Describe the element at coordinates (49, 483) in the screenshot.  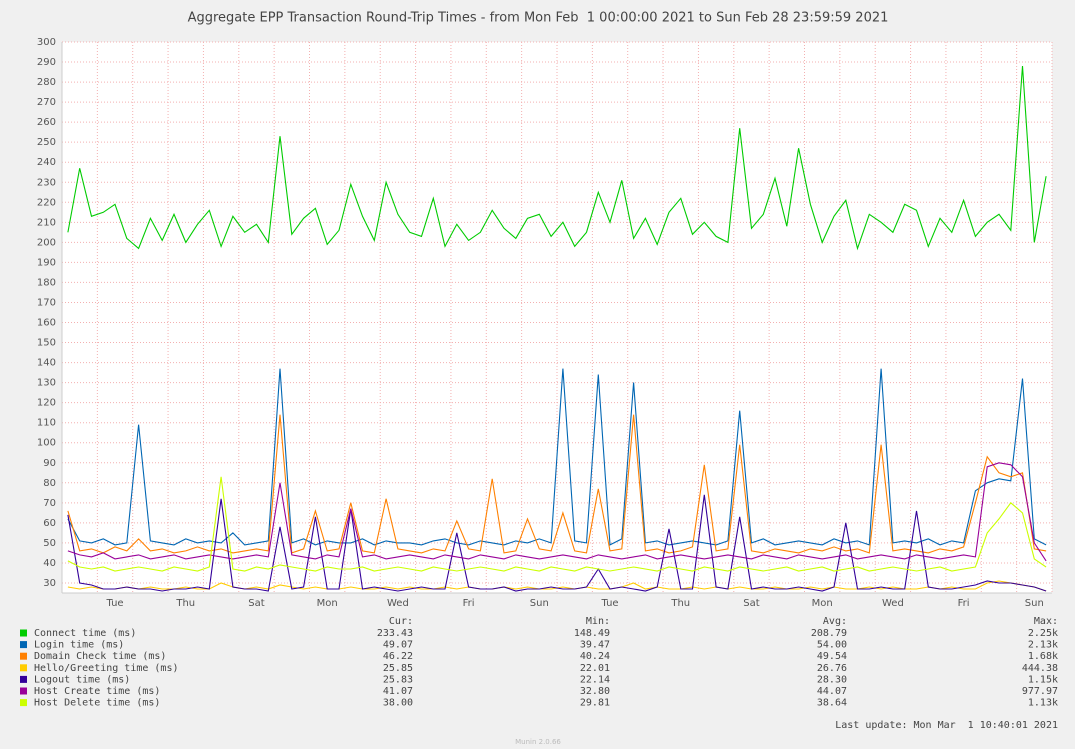
I see `y-tick-label: 80` at that location.